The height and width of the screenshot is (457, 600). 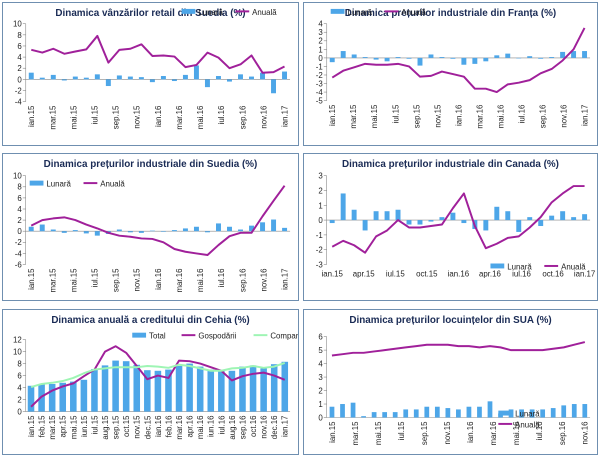 I want to click on x-tick-label: mai.15, so click(x=73, y=117).